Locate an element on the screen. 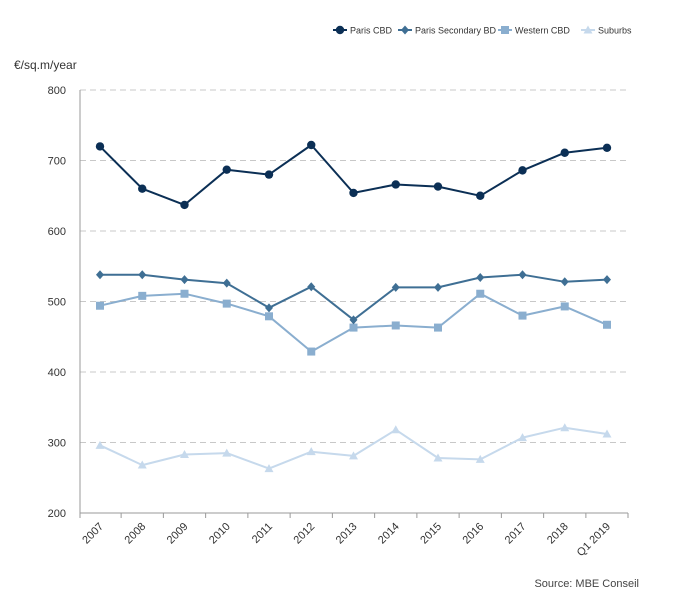  x-tick-label: 2013 is located at coordinates (347, 534).